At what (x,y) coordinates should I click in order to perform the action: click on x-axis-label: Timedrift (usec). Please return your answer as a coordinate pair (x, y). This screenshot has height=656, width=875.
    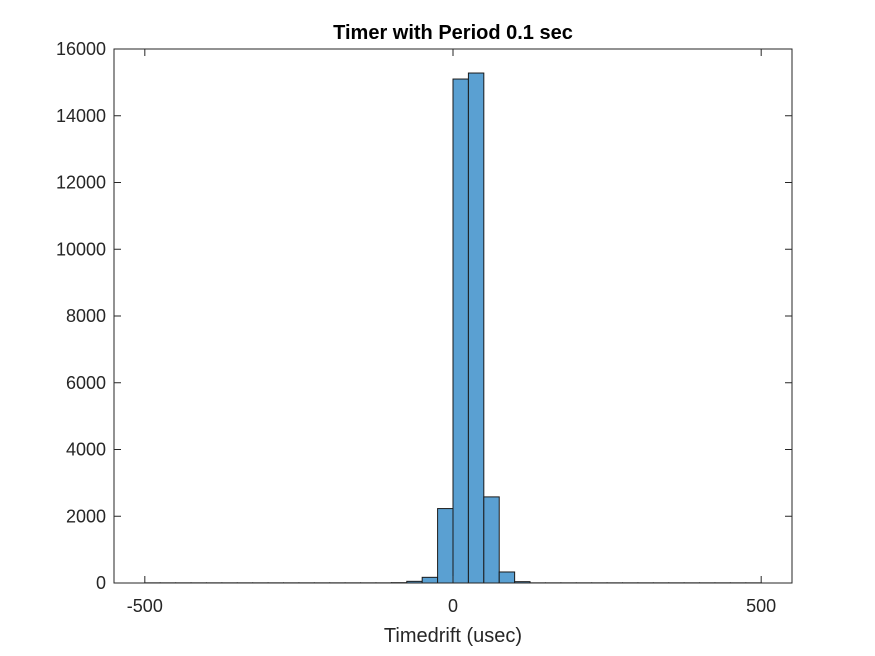
    Looking at the image, I should click on (453, 636).